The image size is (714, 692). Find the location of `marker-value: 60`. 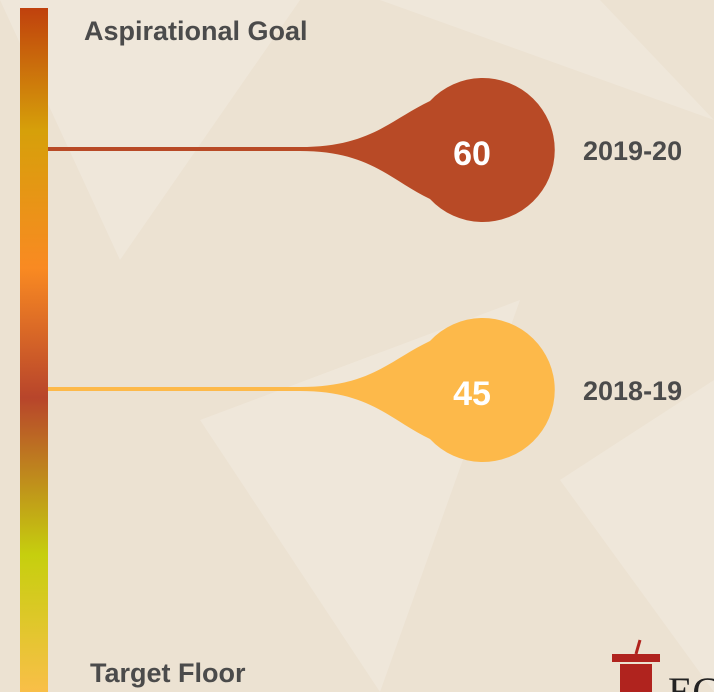

marker-value: 60 is located at coordinates (472, 154).